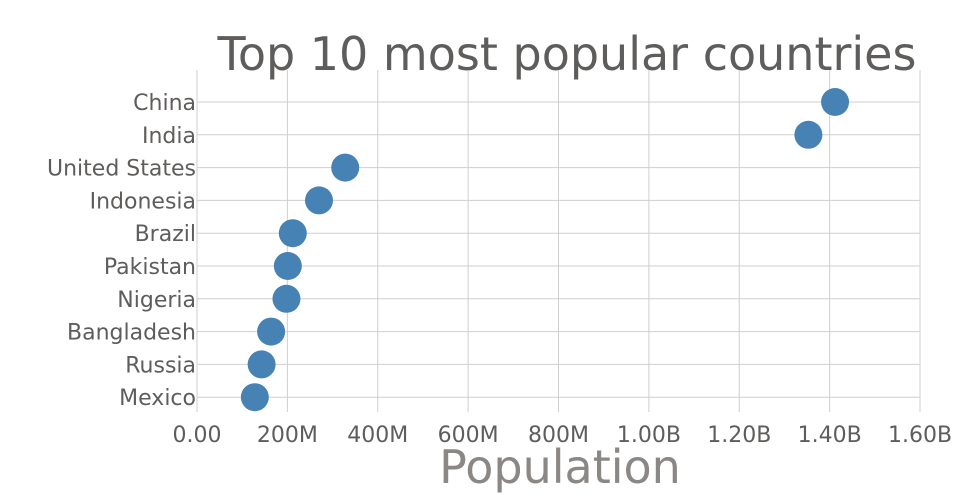 The image size is (960, 500). Describe the element at coordinates (567, 54) in the screenshot. I see `chart-title: Top 10 most popular countries` at that location.